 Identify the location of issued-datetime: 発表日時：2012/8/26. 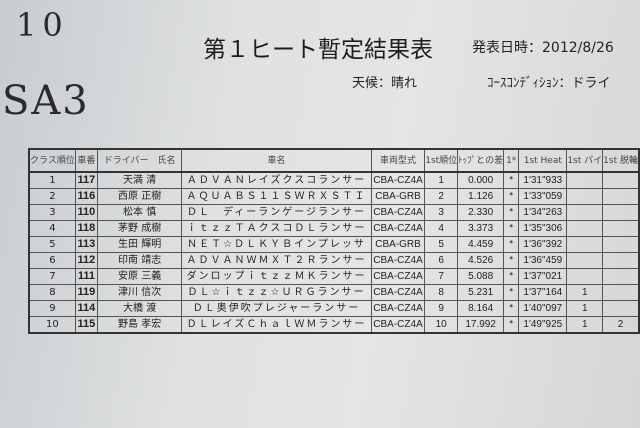
(543, 48).